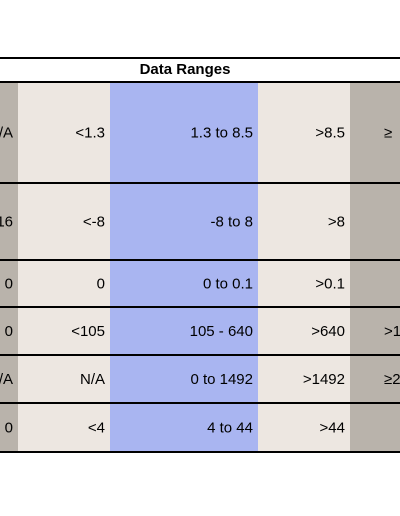  I want to click on cell: 105 - 640, so click(221, 331).